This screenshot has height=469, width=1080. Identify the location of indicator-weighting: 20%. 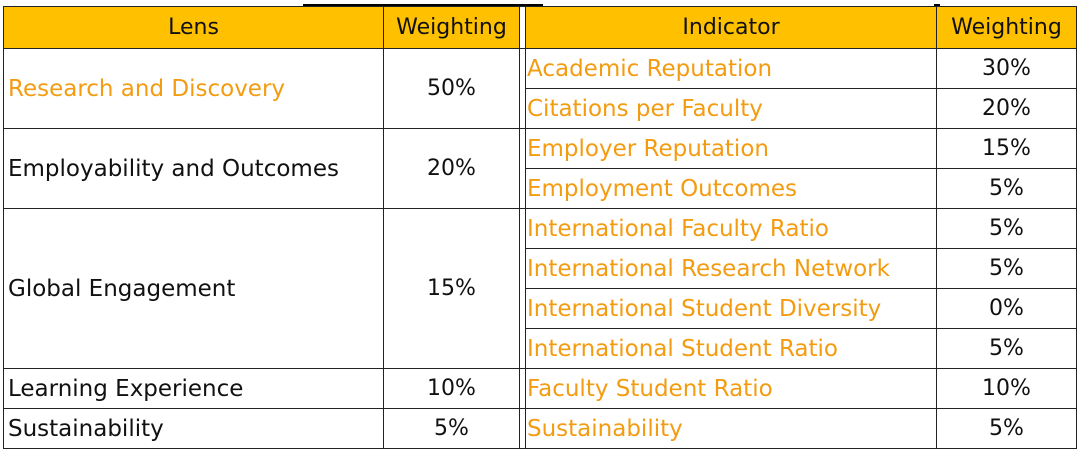
(1006, 108).